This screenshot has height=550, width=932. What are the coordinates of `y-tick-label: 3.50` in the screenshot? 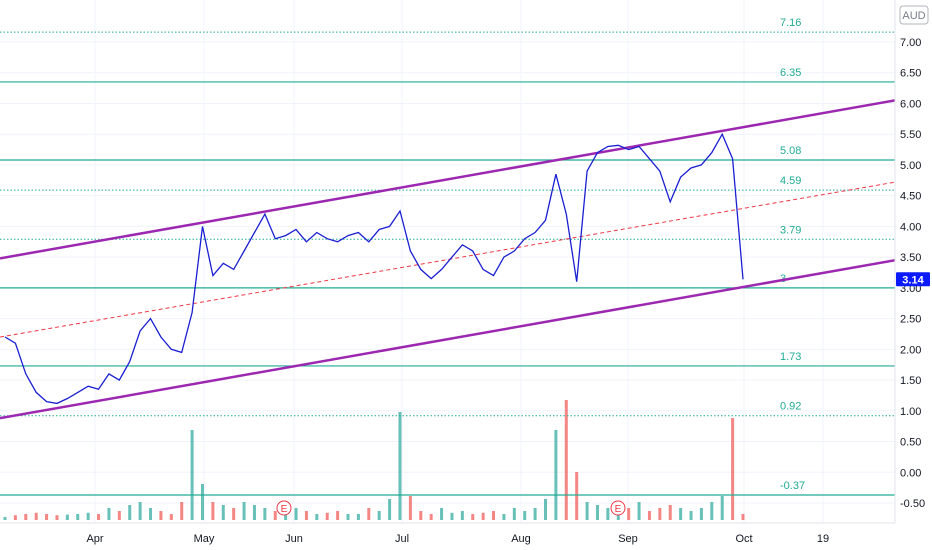 It's located at (910, 258).